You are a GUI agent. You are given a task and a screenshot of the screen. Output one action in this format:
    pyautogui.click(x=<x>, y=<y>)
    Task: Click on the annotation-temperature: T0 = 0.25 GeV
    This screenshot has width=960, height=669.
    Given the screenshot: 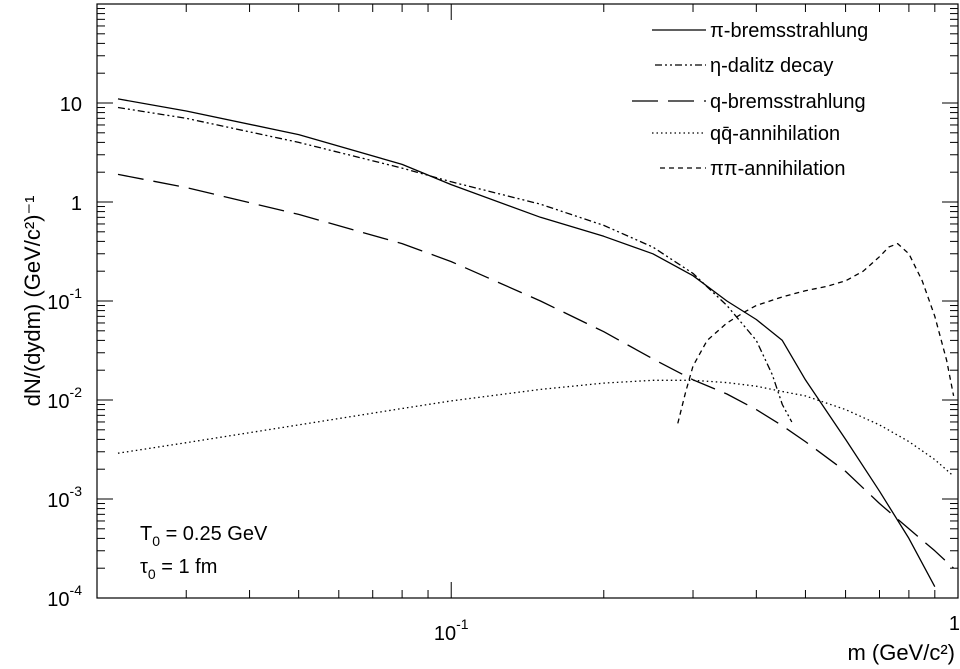 What is the action you would take?
    pyautogui.click(x=204, y=536)
    